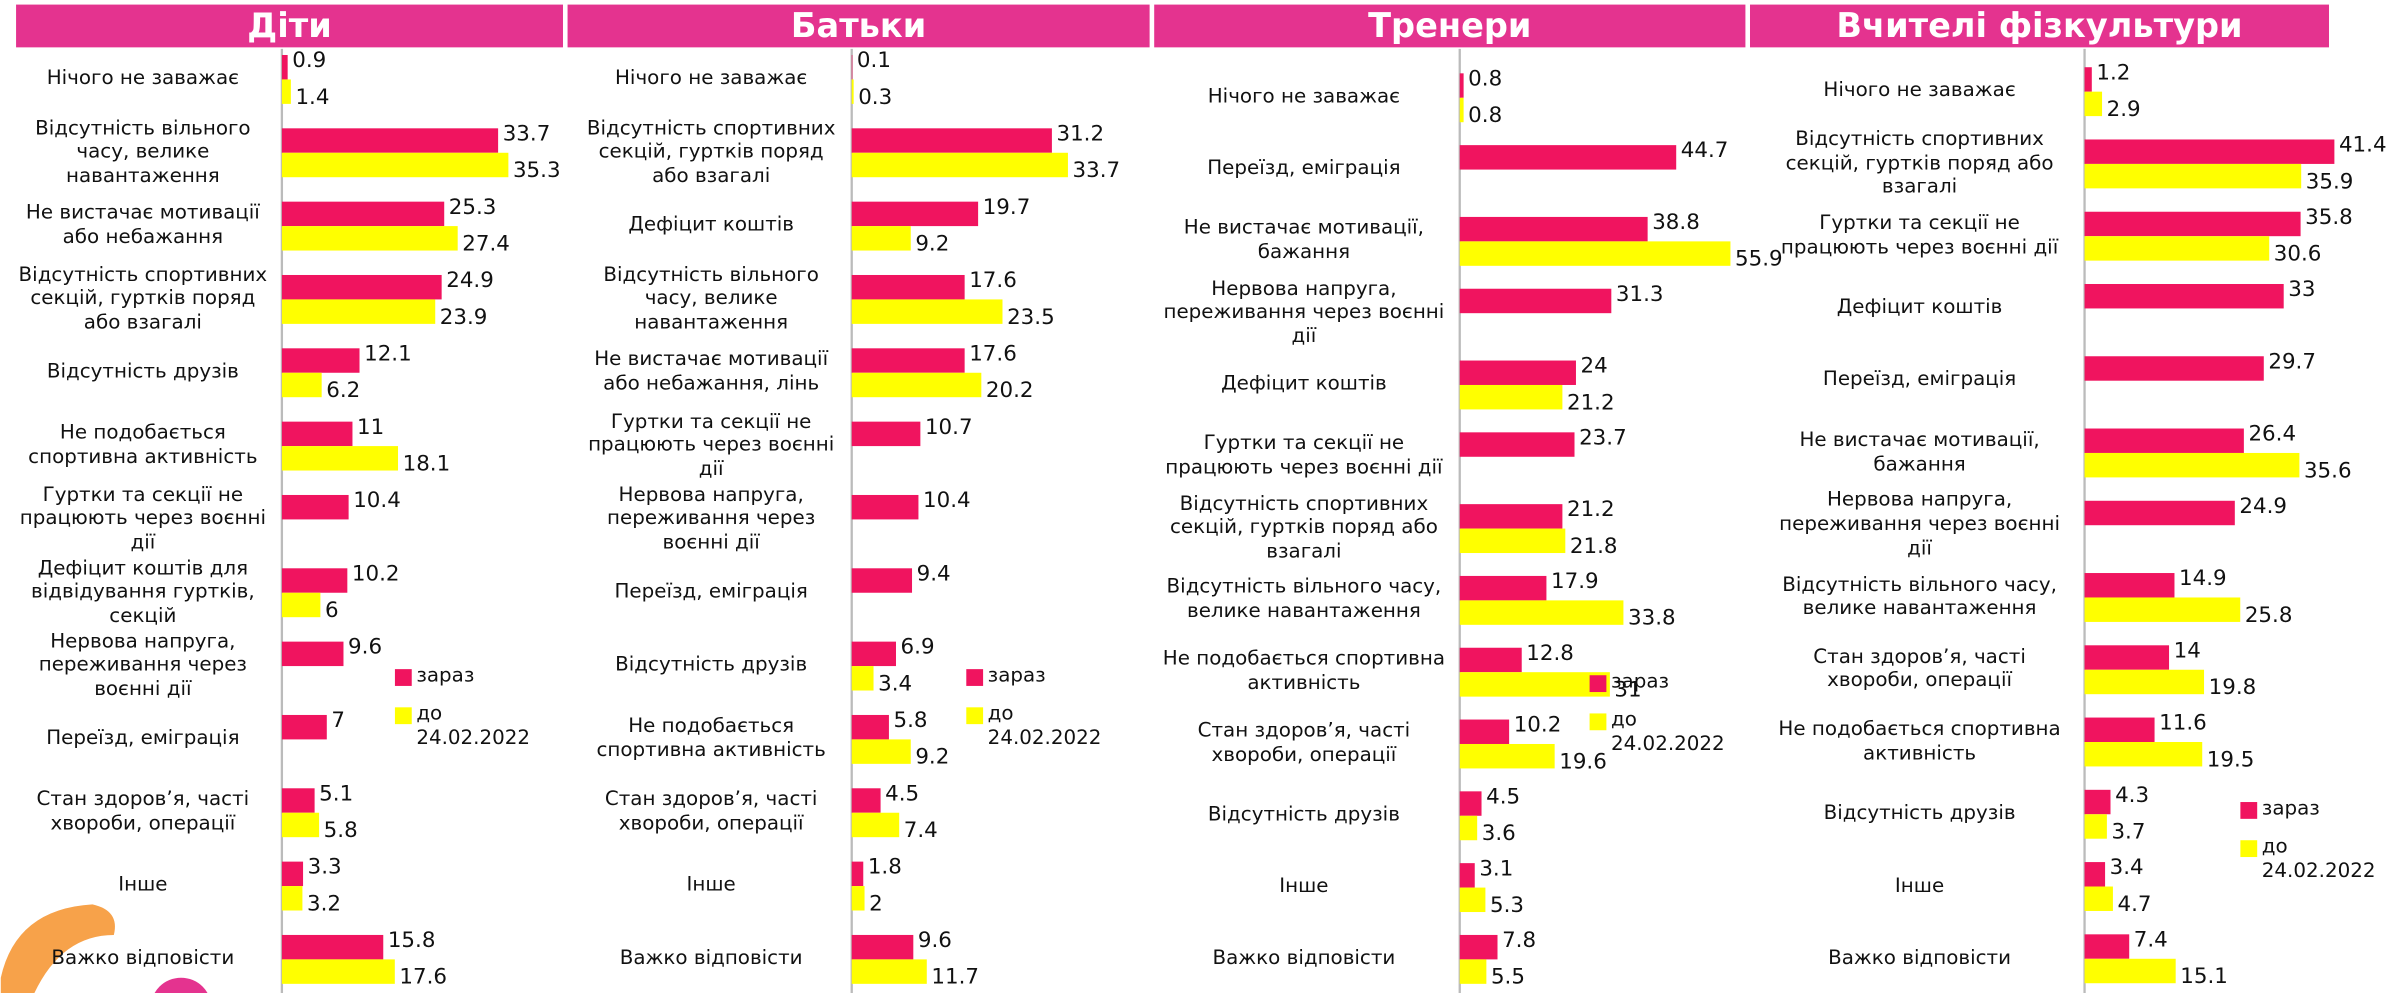 The image size is (2397, 993). Describe the element at coordinates (1304, 97) in the screenshot. I see `category-label: Нічого не заважає` at that location.